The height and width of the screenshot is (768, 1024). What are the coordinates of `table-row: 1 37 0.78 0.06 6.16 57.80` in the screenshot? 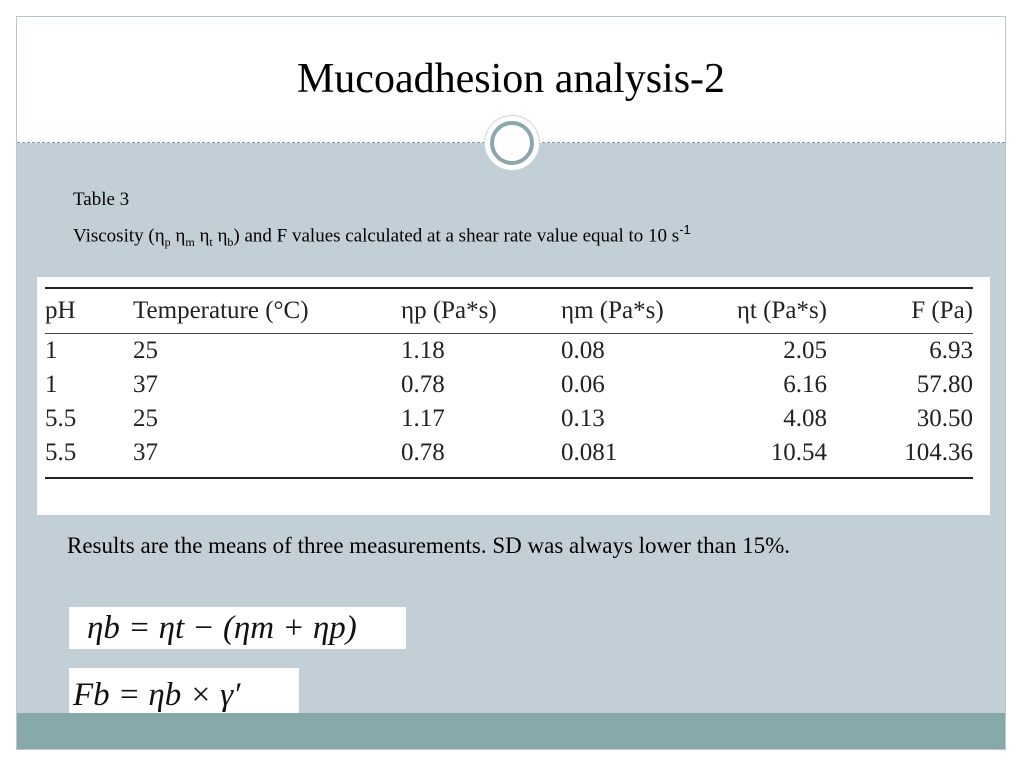 It's located at (509, 385).